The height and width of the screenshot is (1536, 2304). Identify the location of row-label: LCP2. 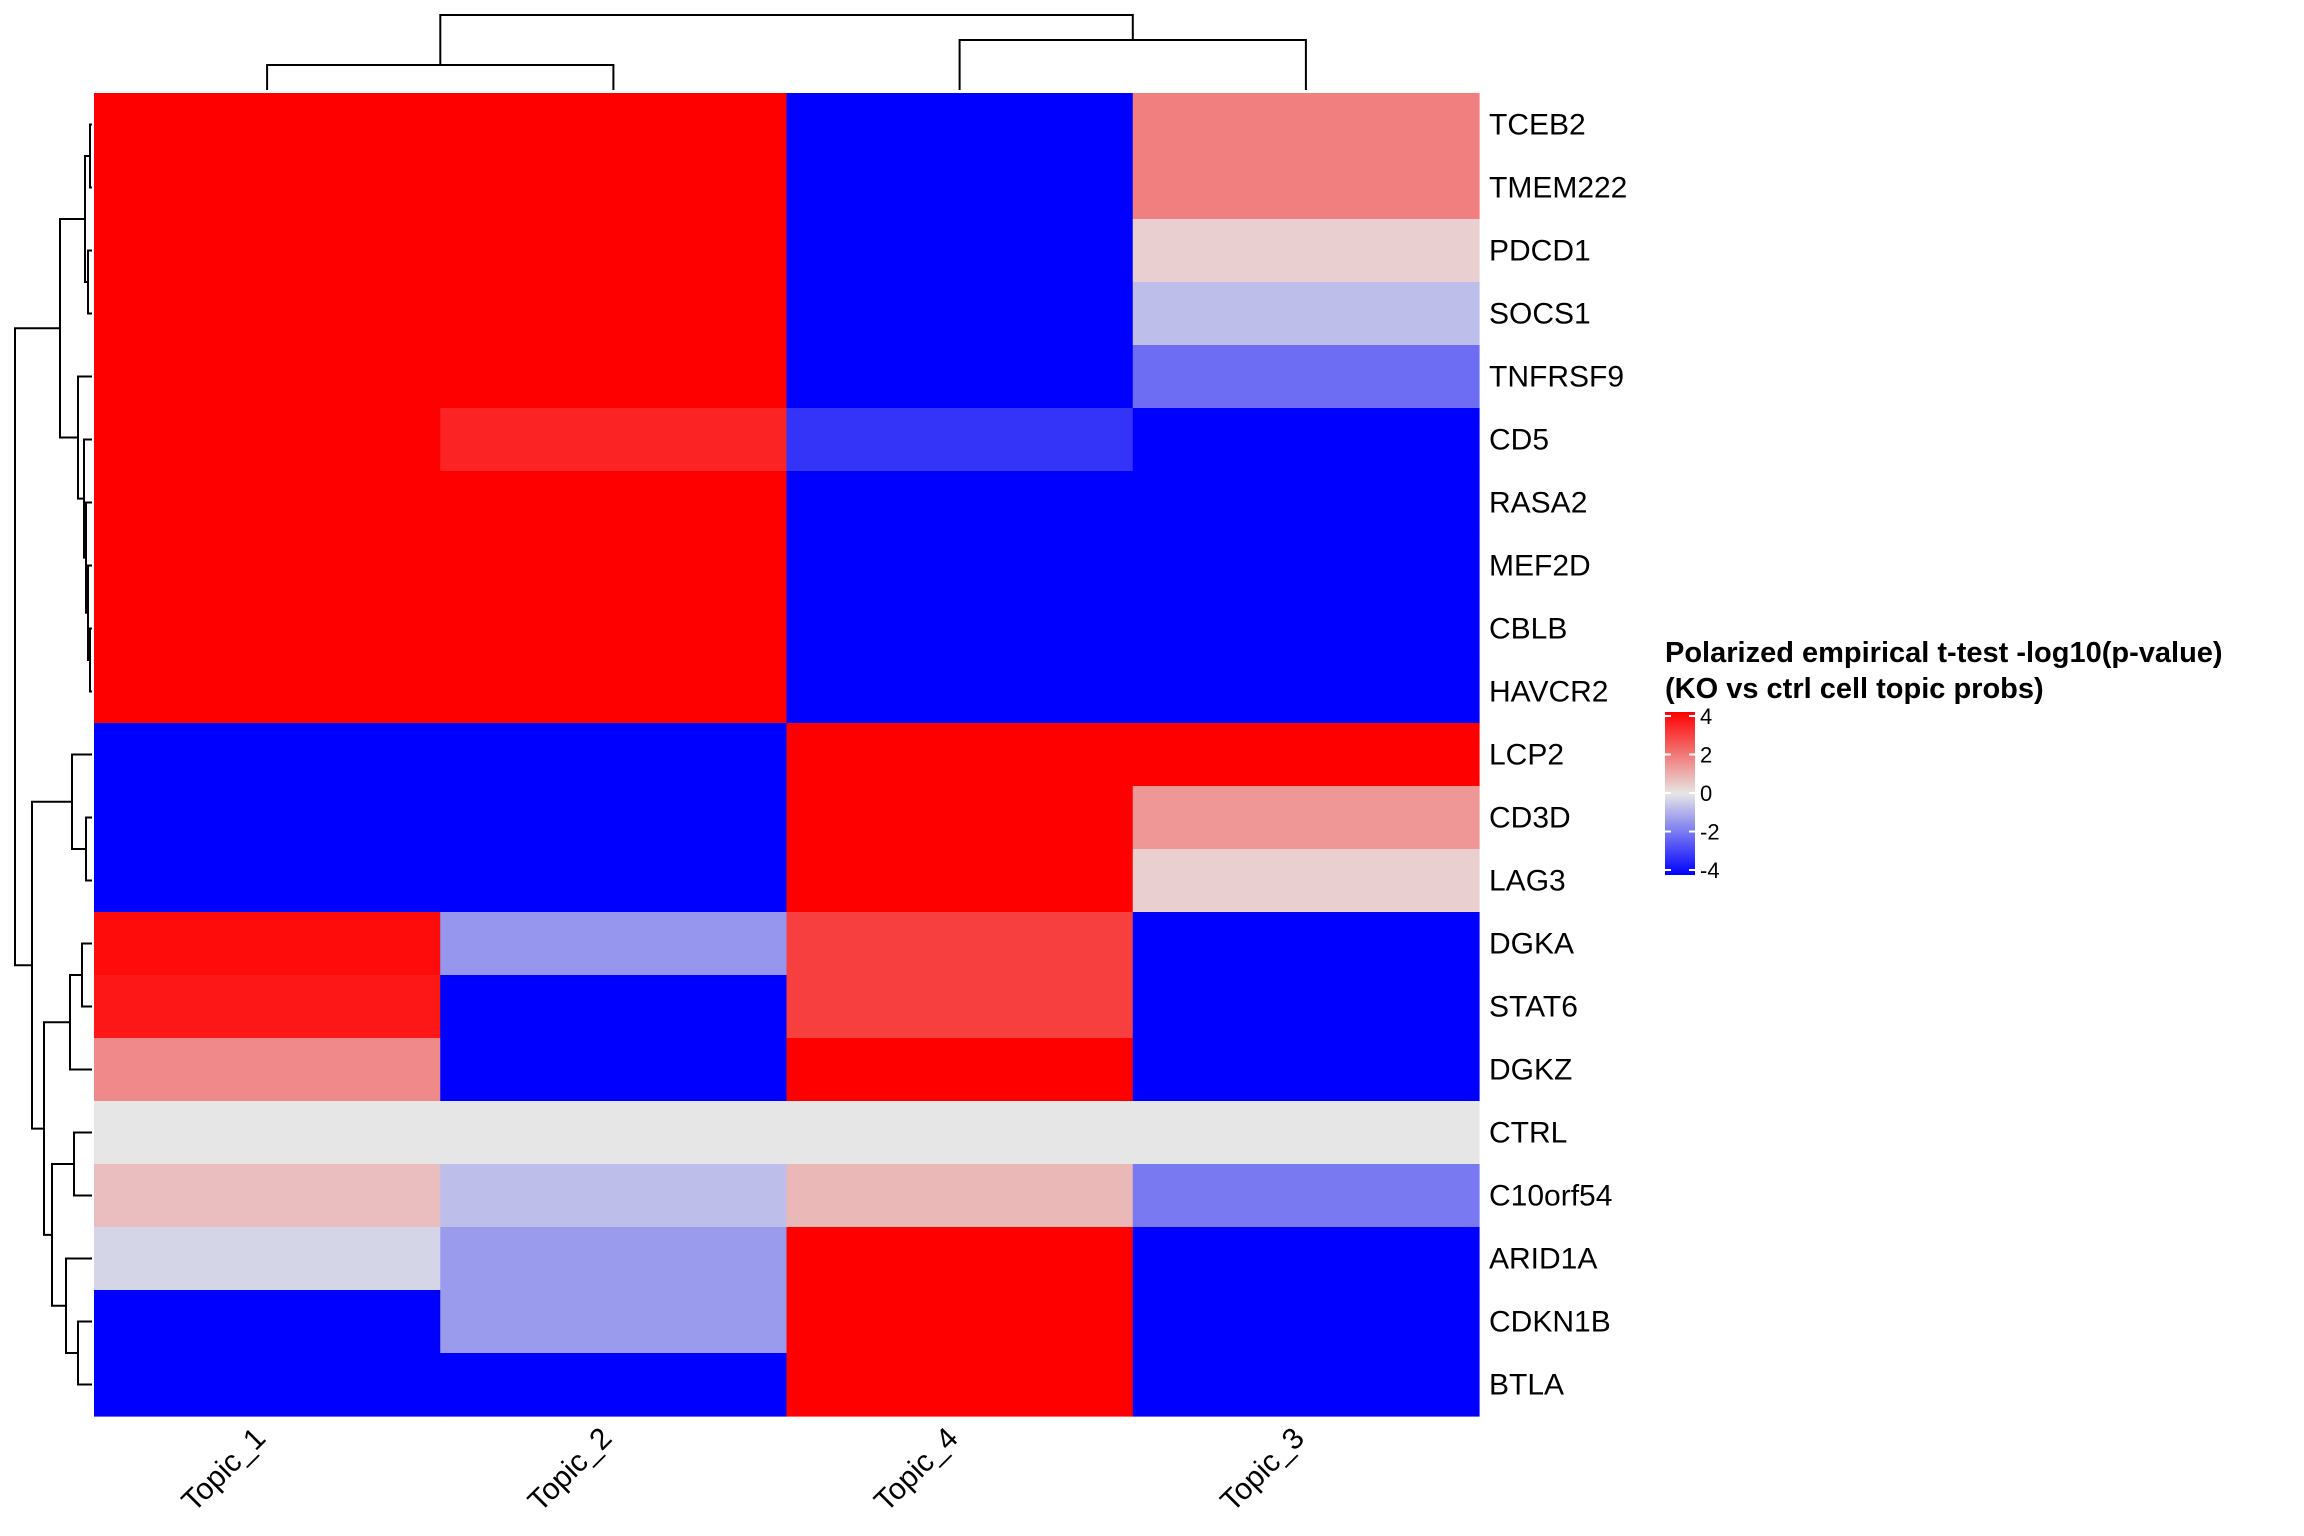
(1526, 755).